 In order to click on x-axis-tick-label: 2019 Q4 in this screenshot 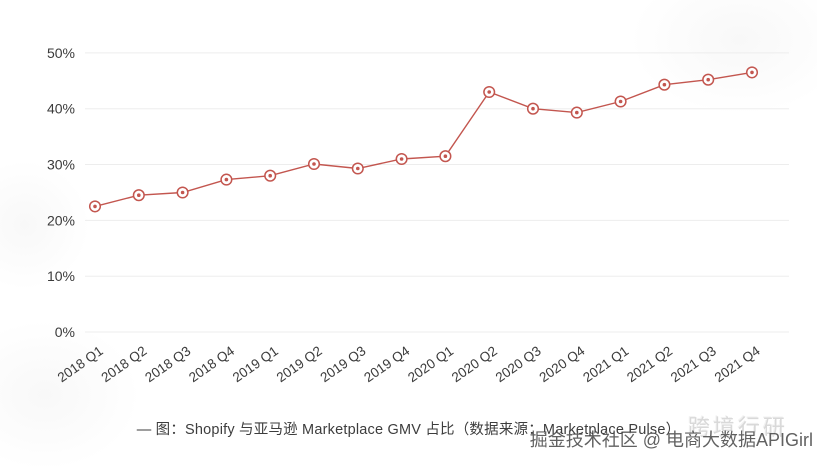, I will do `click(386, 364)`.